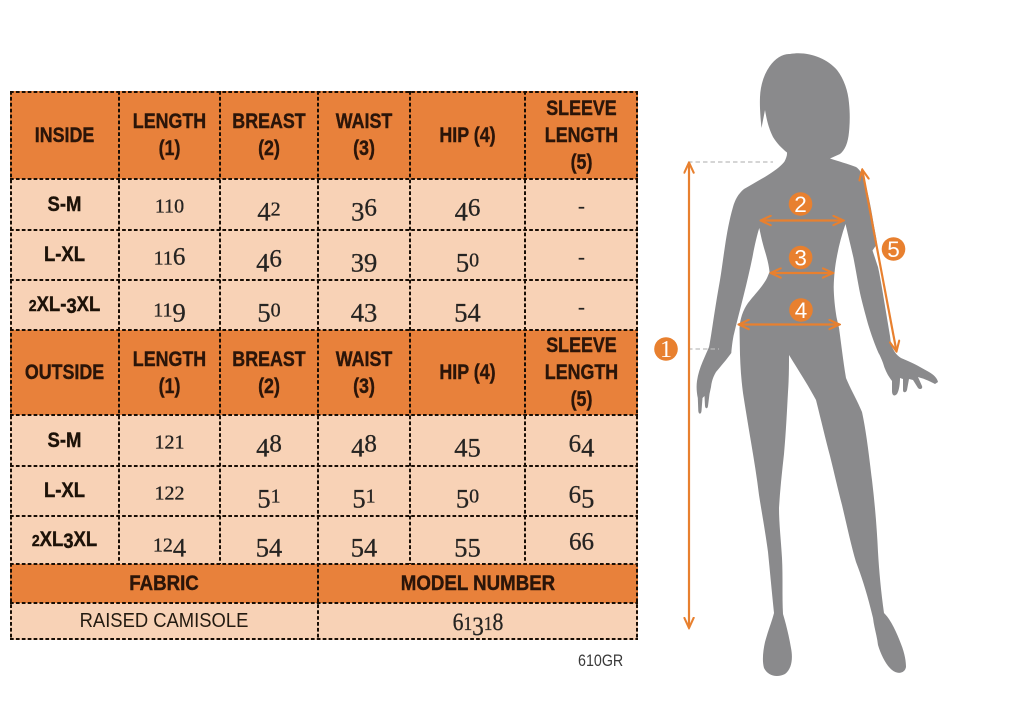 The height and width of the screenshot is (720, 1024). I want to click on svg-text: 5, so click(893, 249).